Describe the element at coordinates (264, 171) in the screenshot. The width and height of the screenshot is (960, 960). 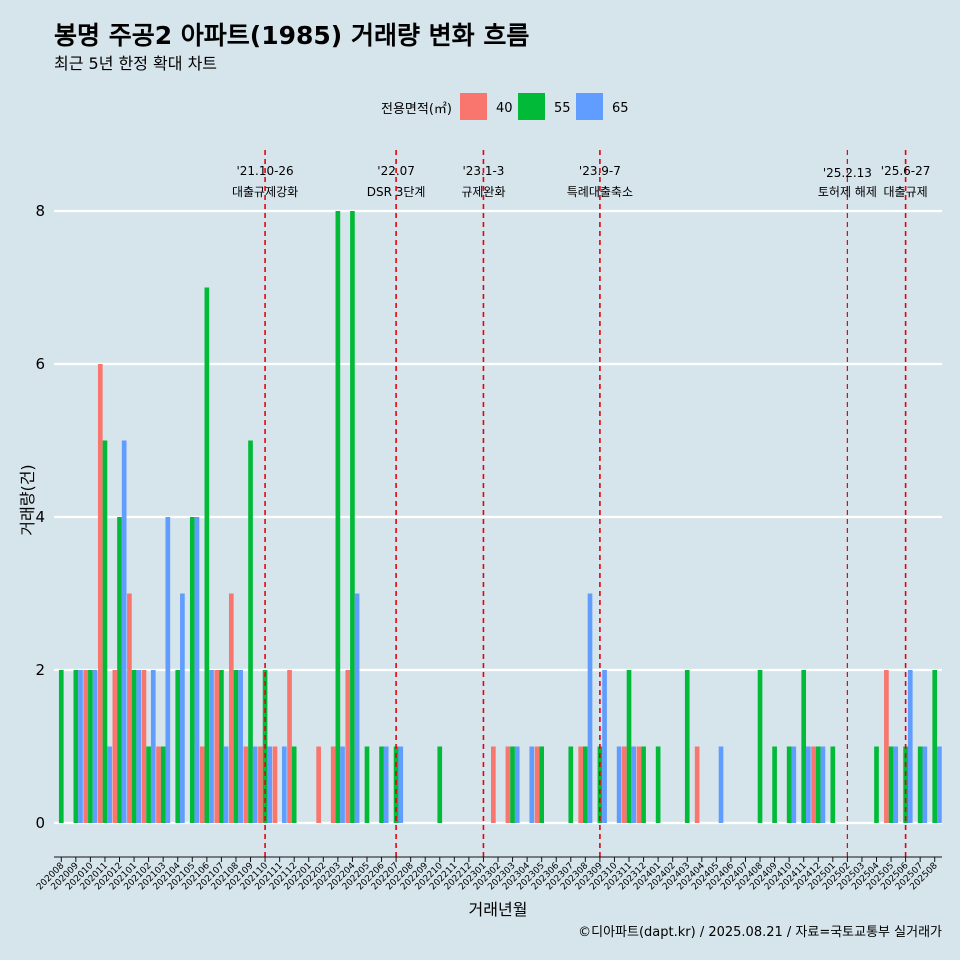
I see `event-date: '21.10-26` at that location.